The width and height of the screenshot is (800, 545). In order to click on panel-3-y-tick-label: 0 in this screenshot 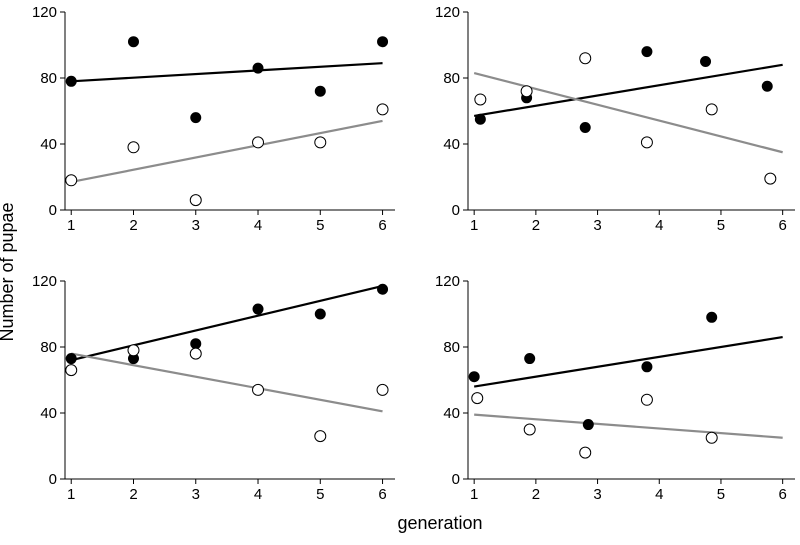, I will do `click(53, 479)`.